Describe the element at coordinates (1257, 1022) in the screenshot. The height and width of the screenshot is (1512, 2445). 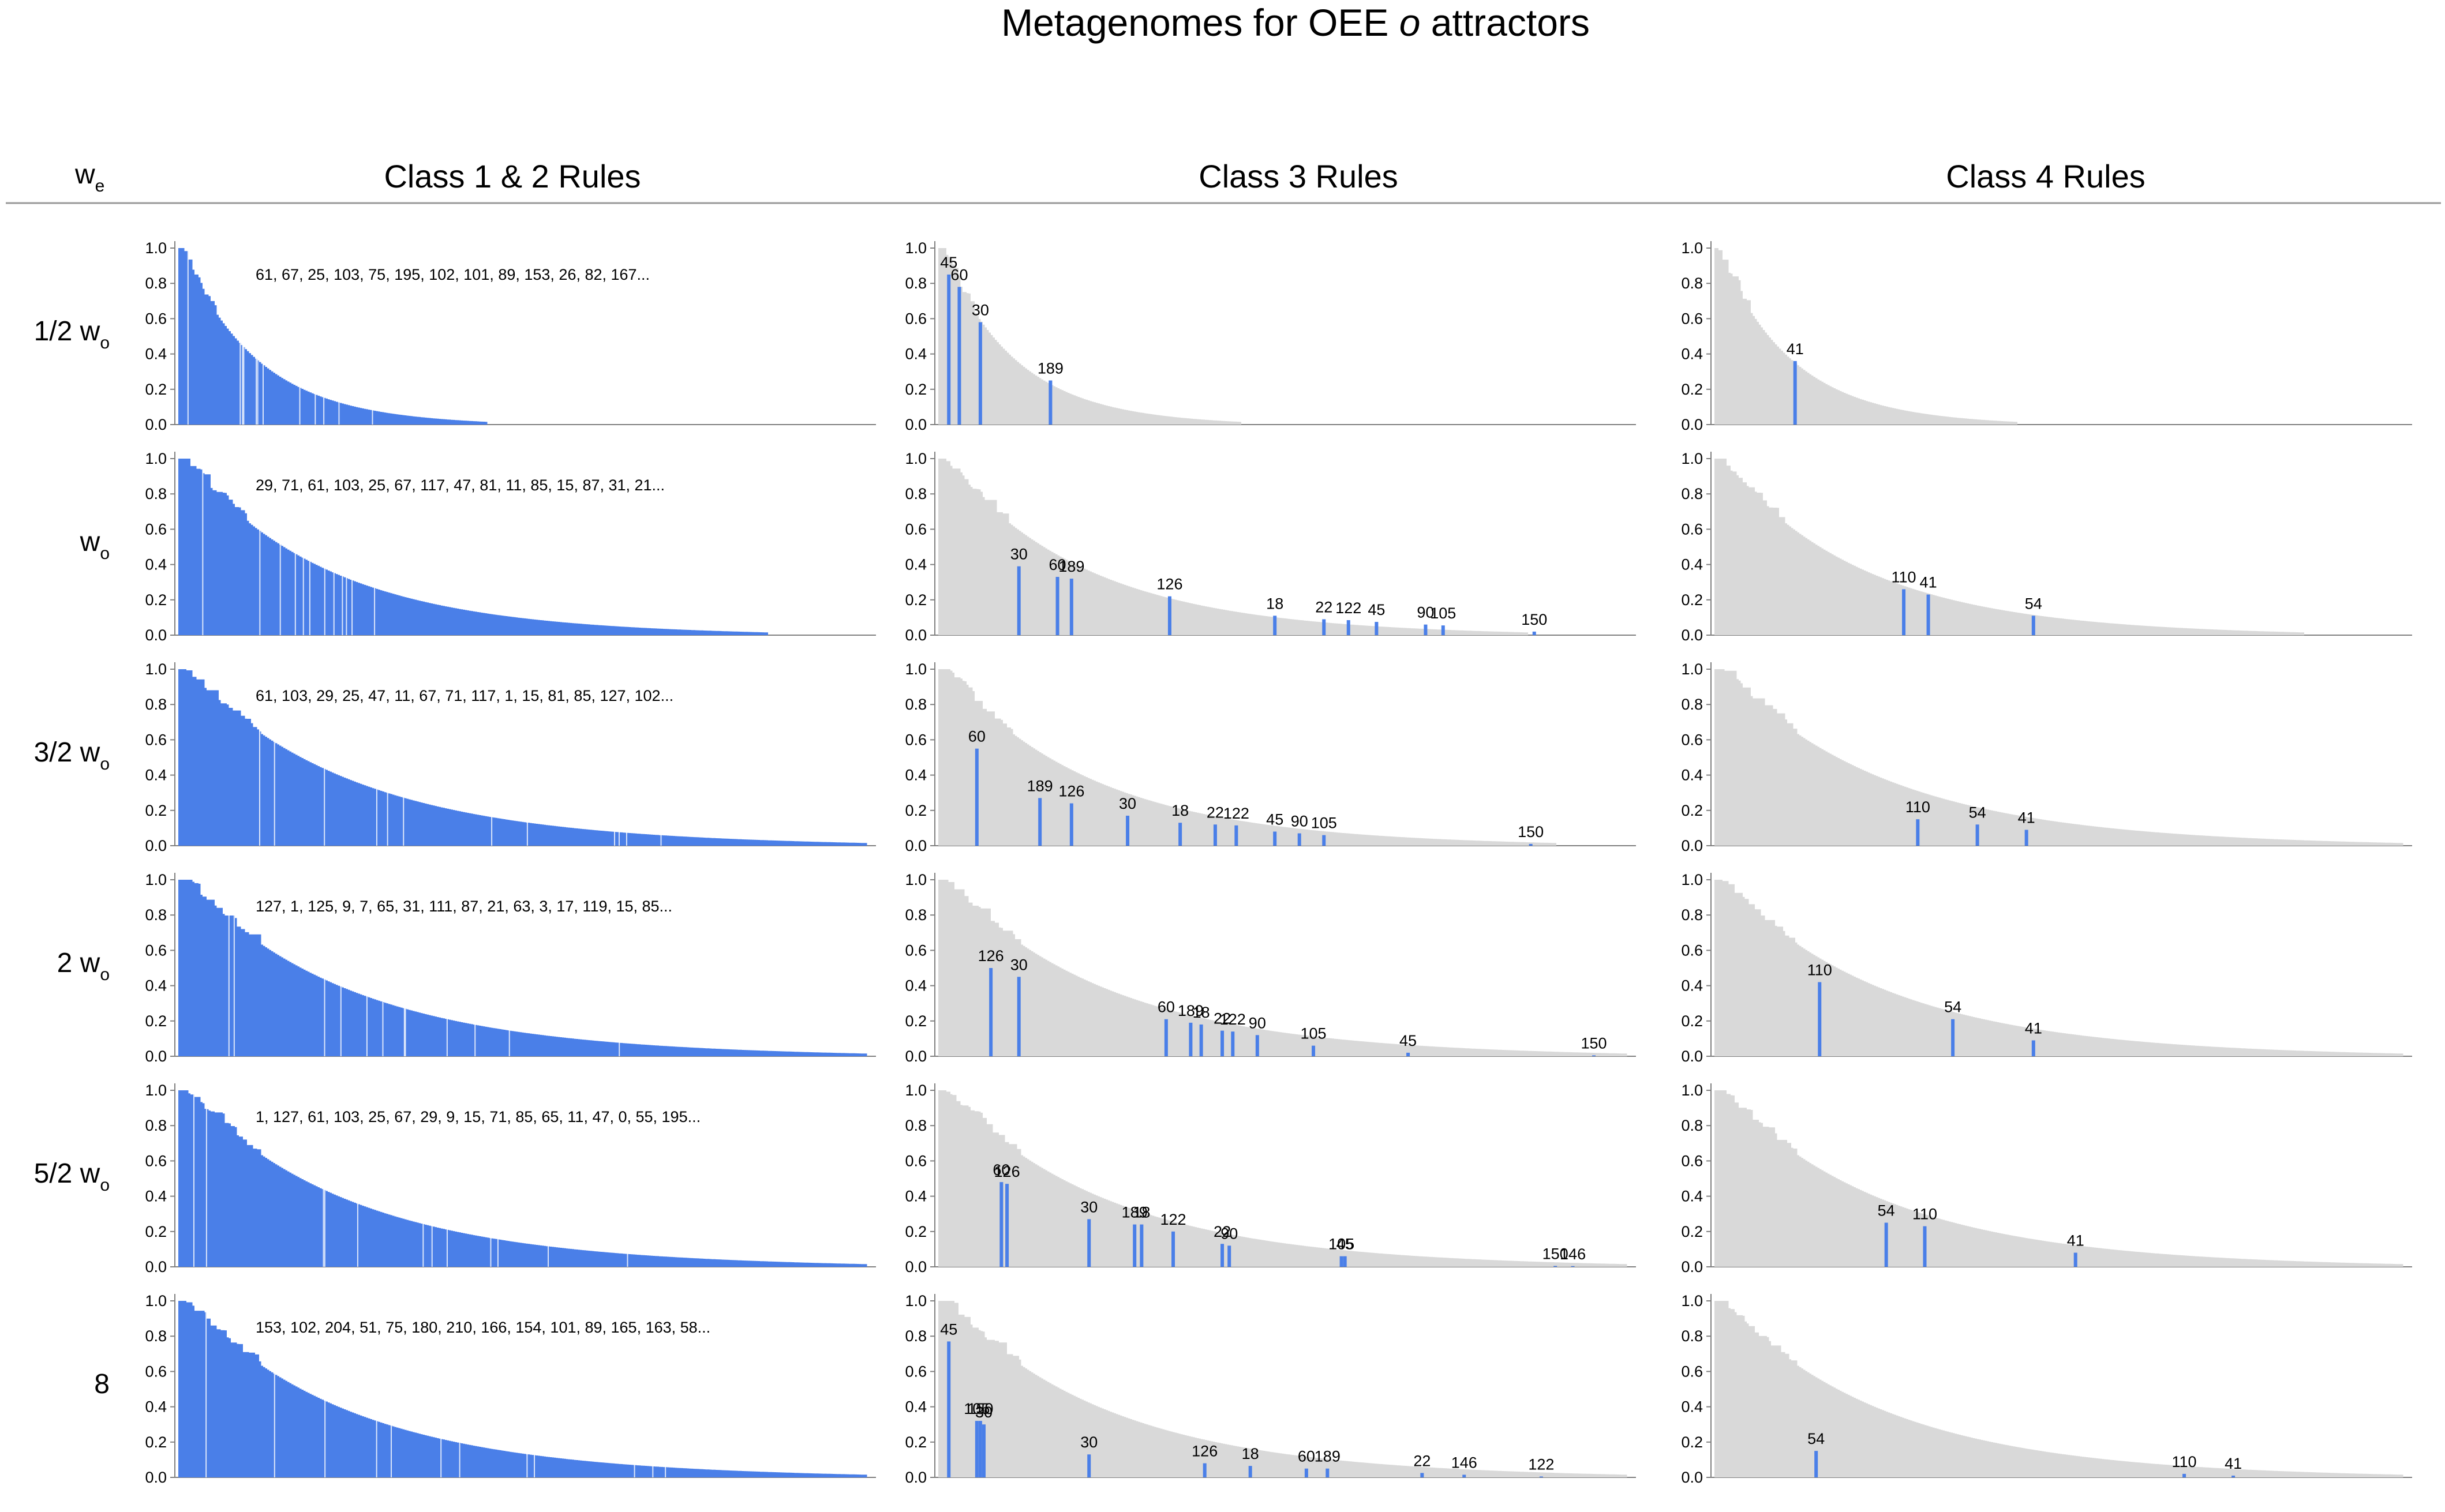
I see `rule-label-90: 90` at that location.